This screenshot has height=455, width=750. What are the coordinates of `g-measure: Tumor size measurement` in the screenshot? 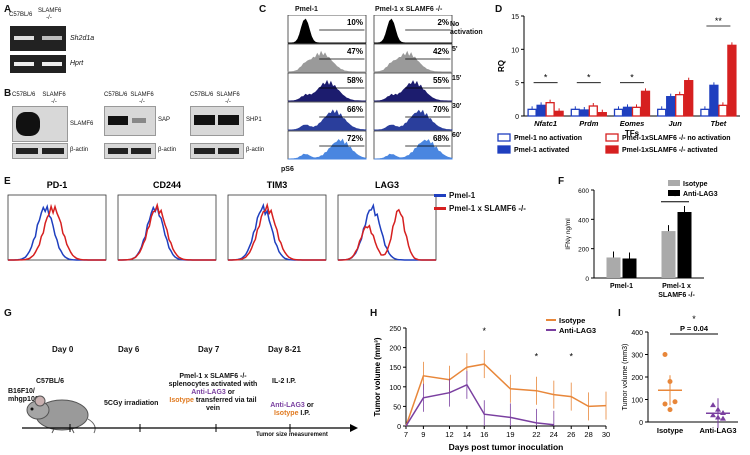 It's located at (292, 435).